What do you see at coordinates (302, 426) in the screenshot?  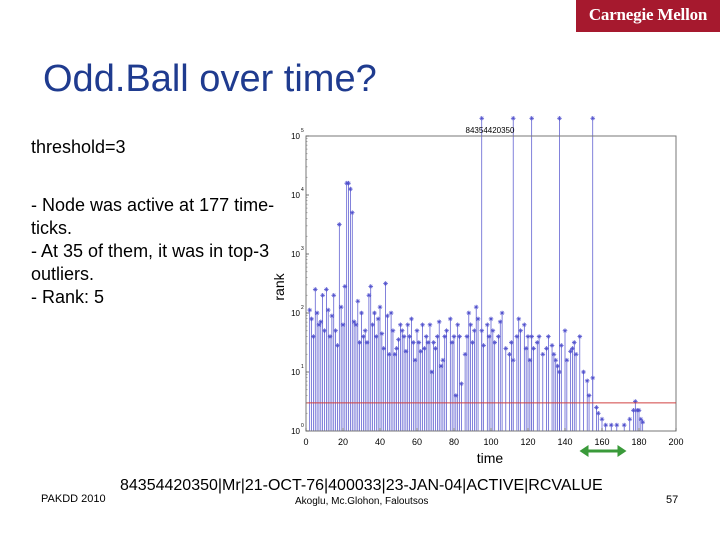 I see `y-tick-exponent: 0` at bounding box center [302, 426].